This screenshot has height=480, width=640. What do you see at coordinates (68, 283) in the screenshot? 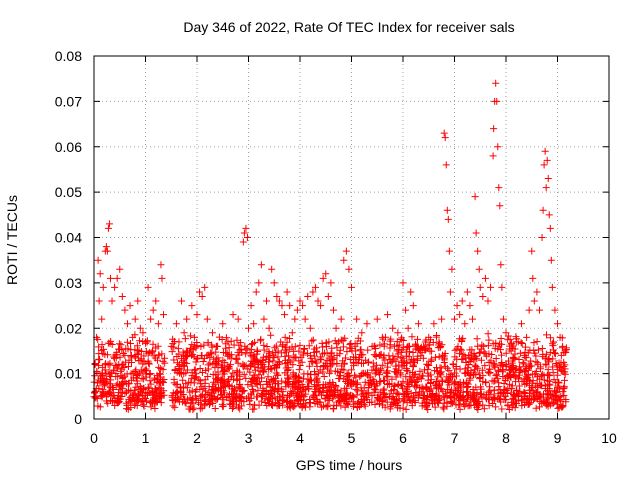
I see `y-tick-label: 0.03` at bounding box center [68, 283].